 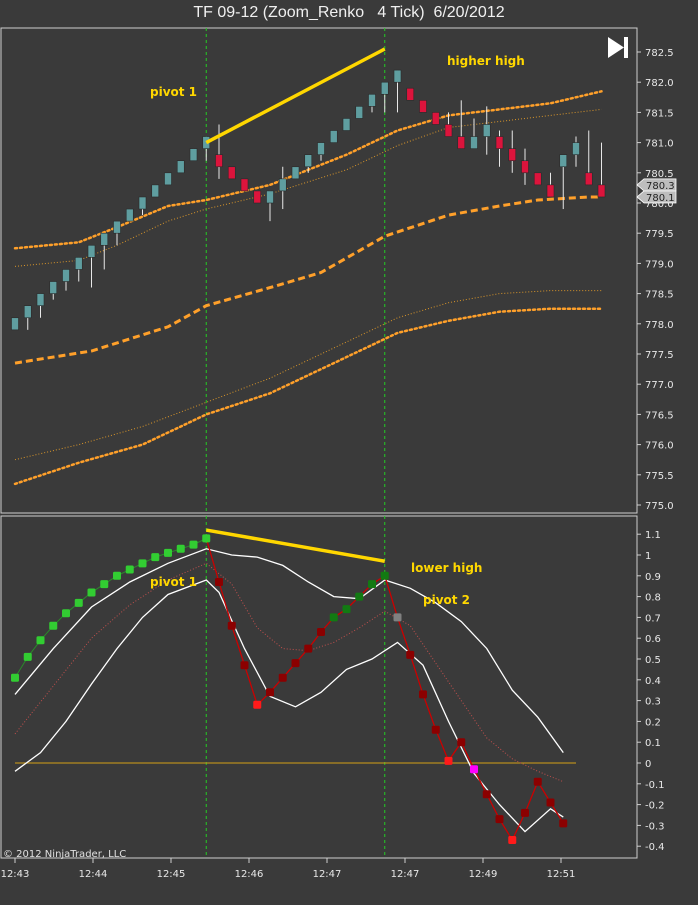 I want to click on osc-dot-connector-up, so click(x=110, y=607).